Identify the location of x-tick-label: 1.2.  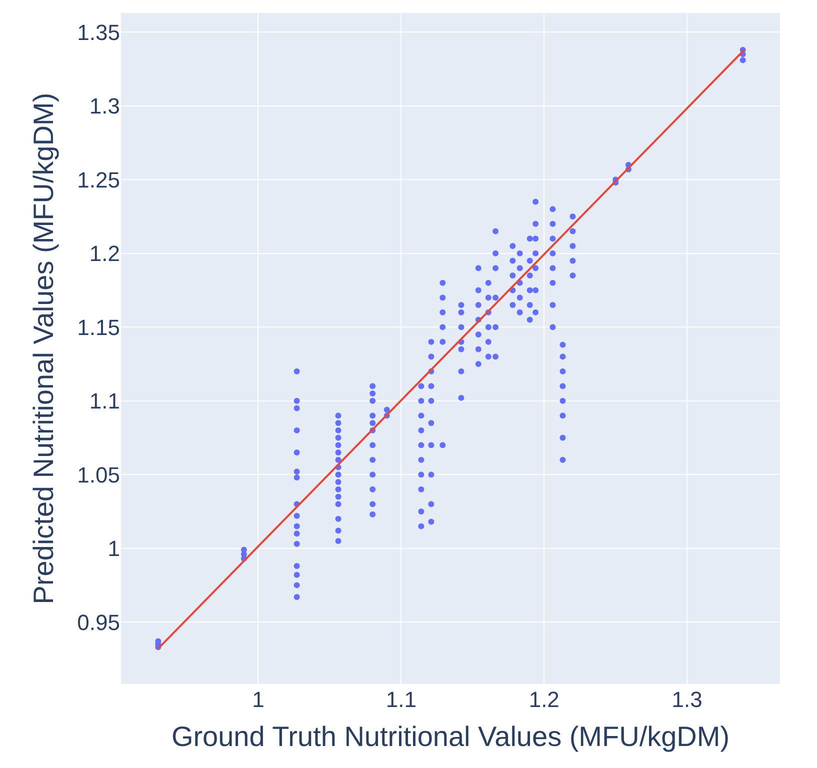
(544, 699).